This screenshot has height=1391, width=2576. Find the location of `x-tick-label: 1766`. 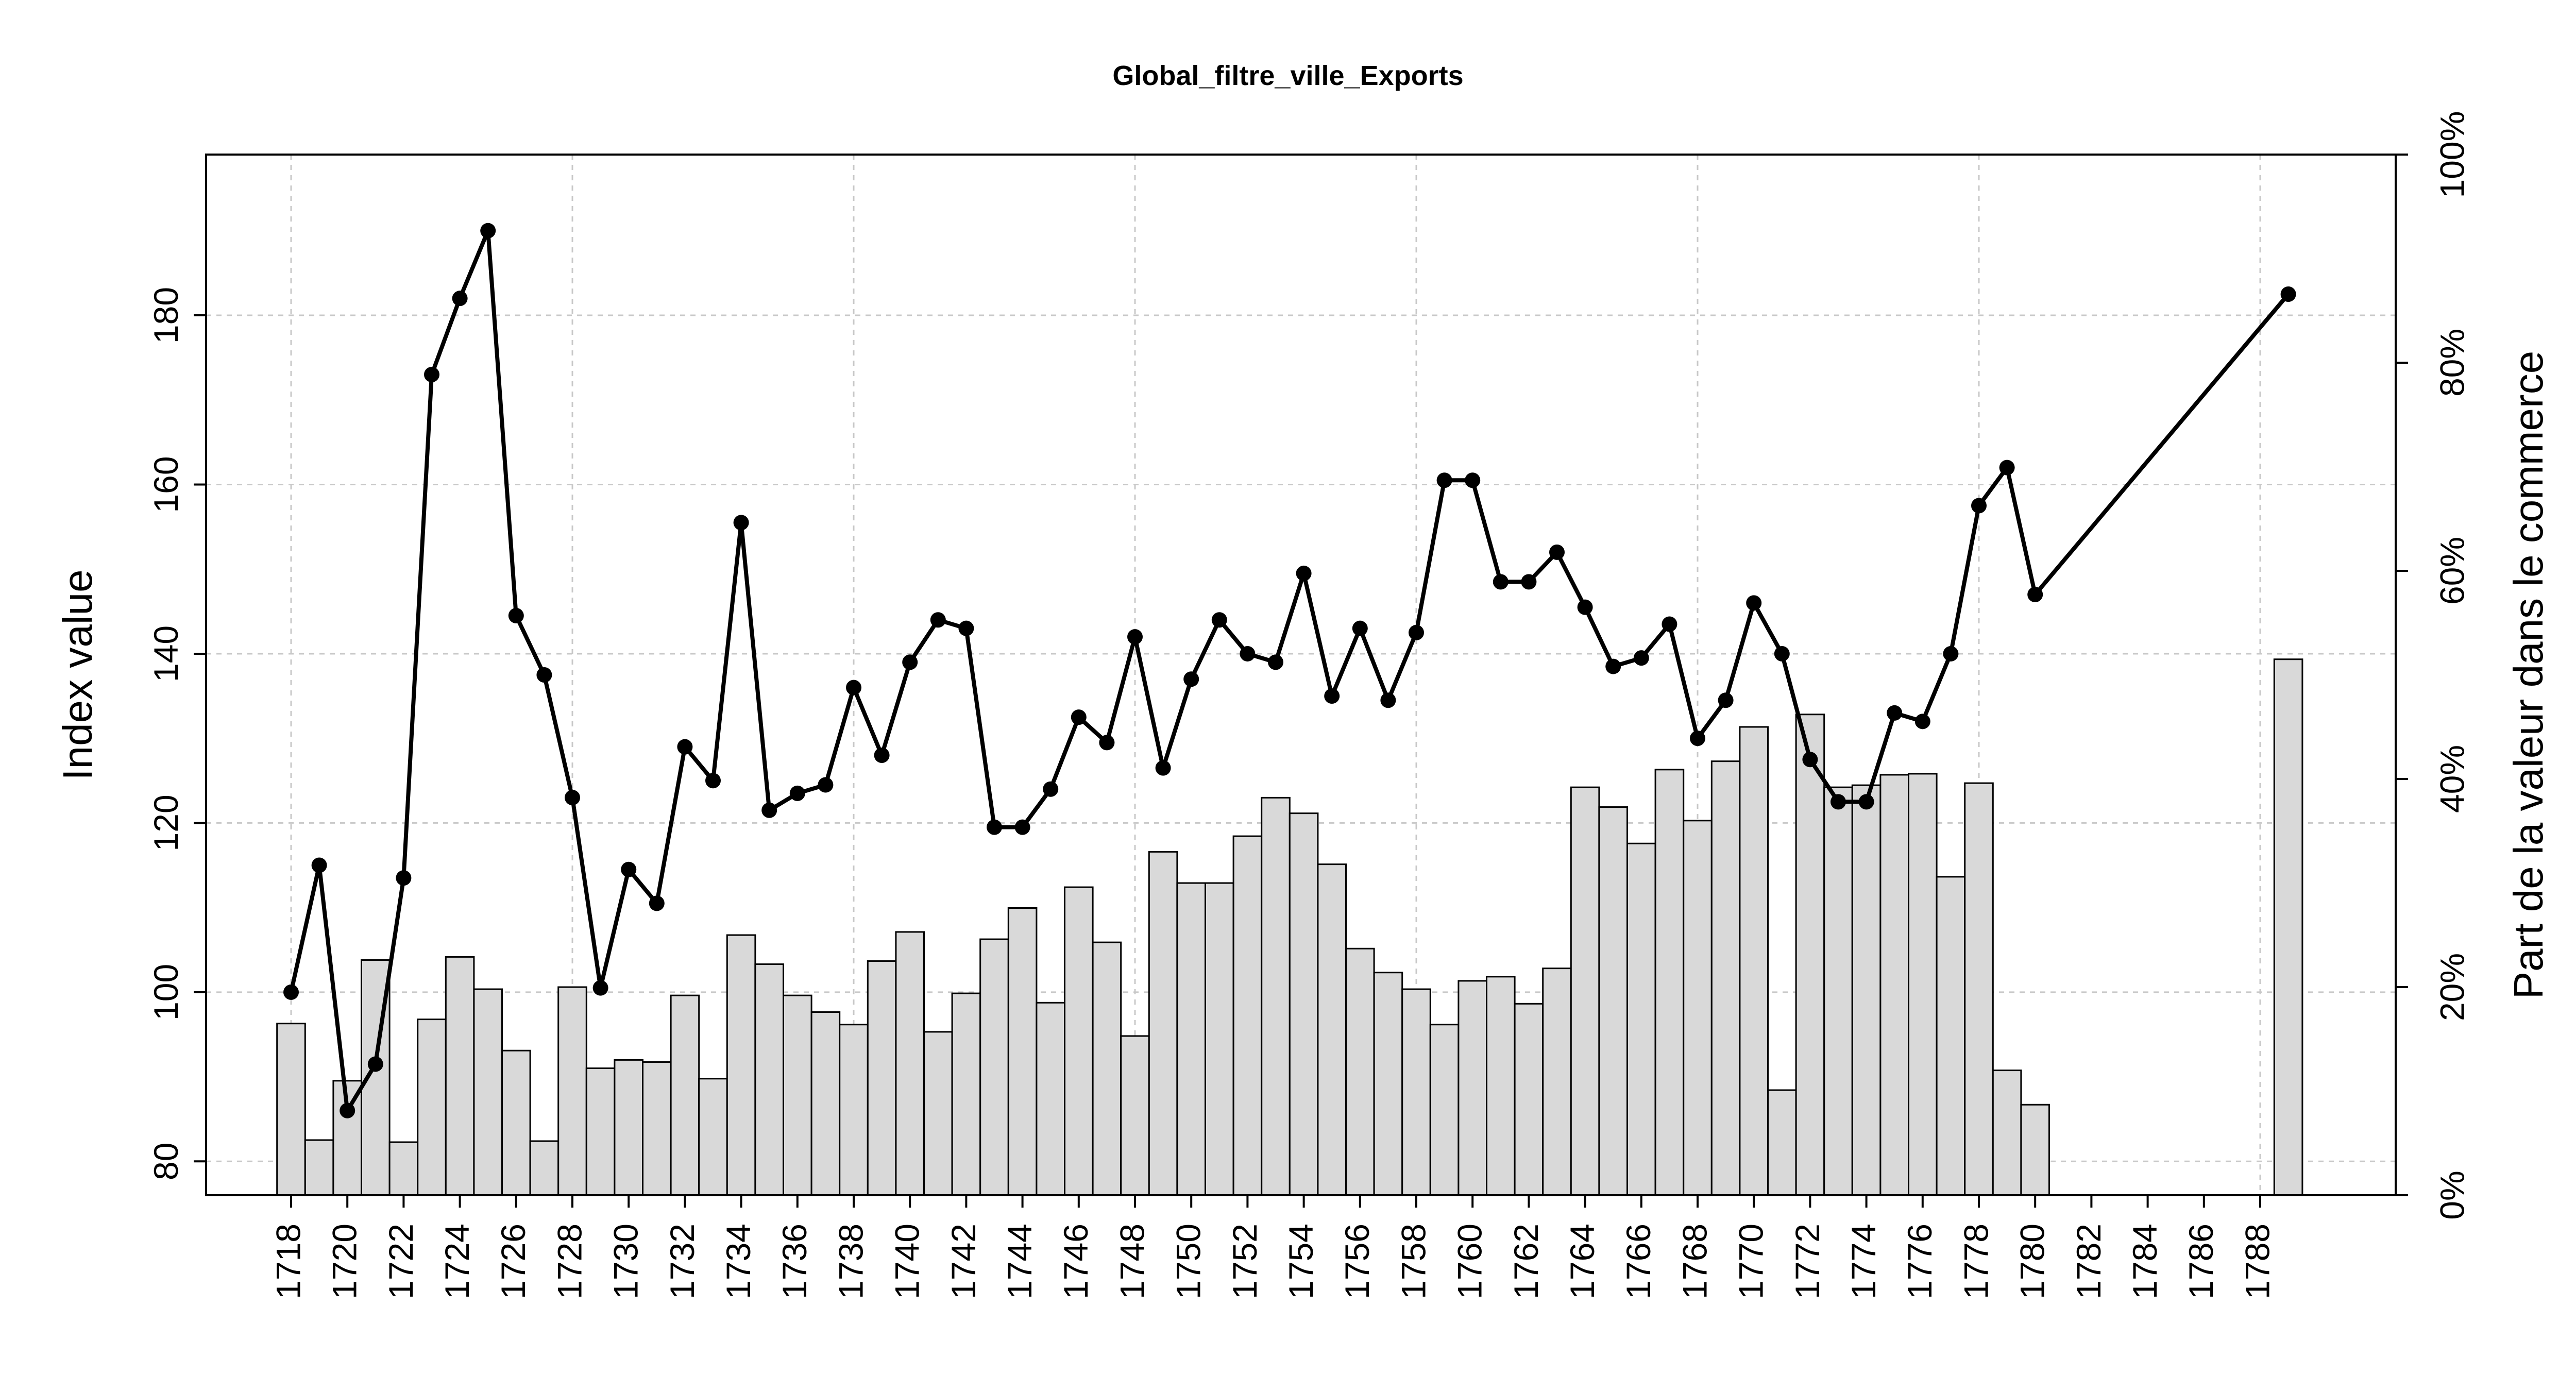

x-tick-label: 1766 is located at coordinates (1638, 1261).